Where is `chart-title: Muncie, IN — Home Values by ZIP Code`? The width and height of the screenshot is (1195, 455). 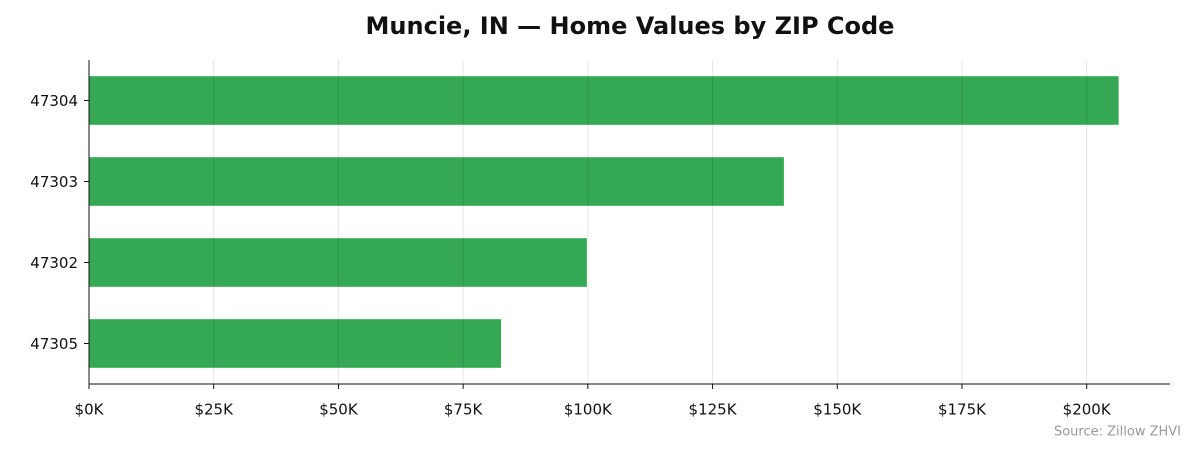
chart-title: Muncie, IN — Home Values by ZIP Code is located at coordinates (630, 26).